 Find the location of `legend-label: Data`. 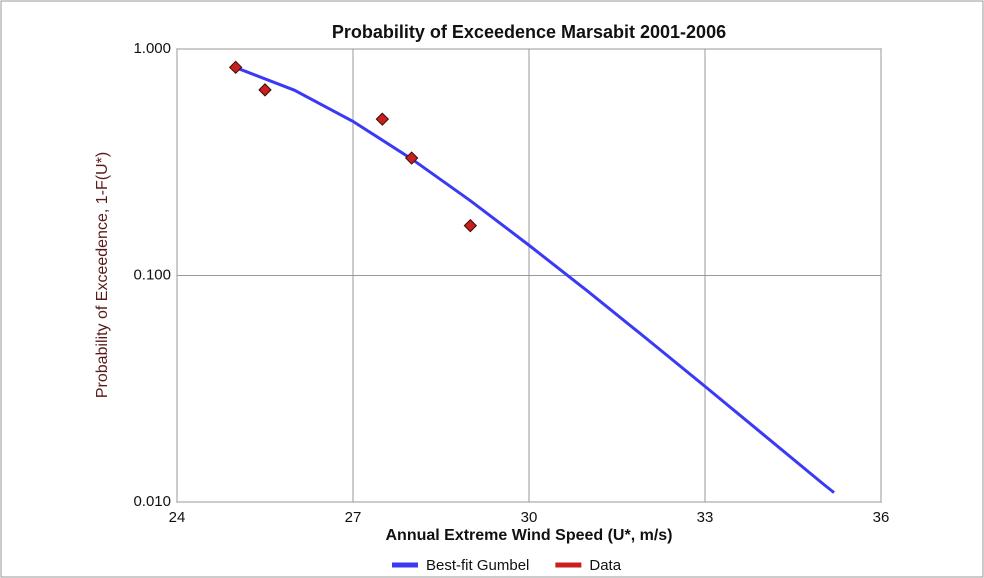

legend-label: Data is located at coordinates (605, 565).